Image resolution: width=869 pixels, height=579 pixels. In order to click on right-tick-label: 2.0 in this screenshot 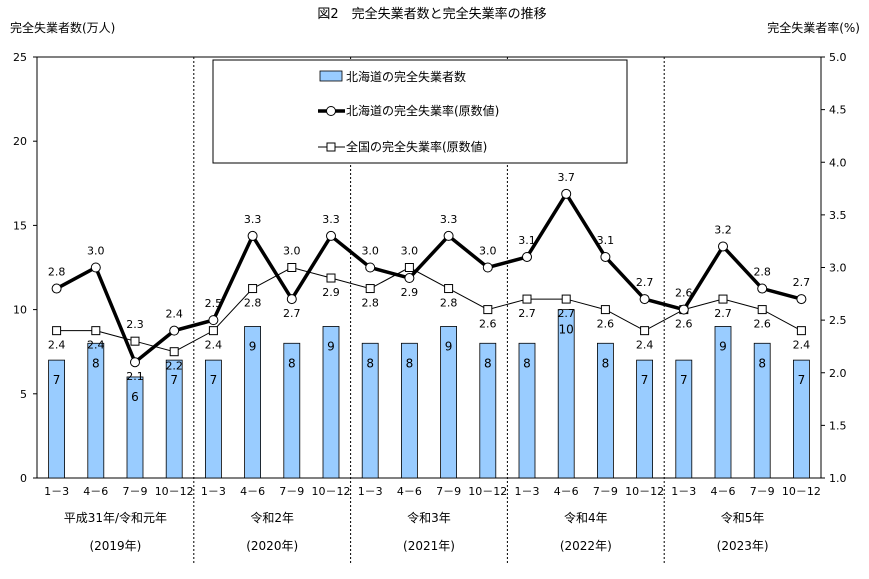, I will do `click(838, 373)`.